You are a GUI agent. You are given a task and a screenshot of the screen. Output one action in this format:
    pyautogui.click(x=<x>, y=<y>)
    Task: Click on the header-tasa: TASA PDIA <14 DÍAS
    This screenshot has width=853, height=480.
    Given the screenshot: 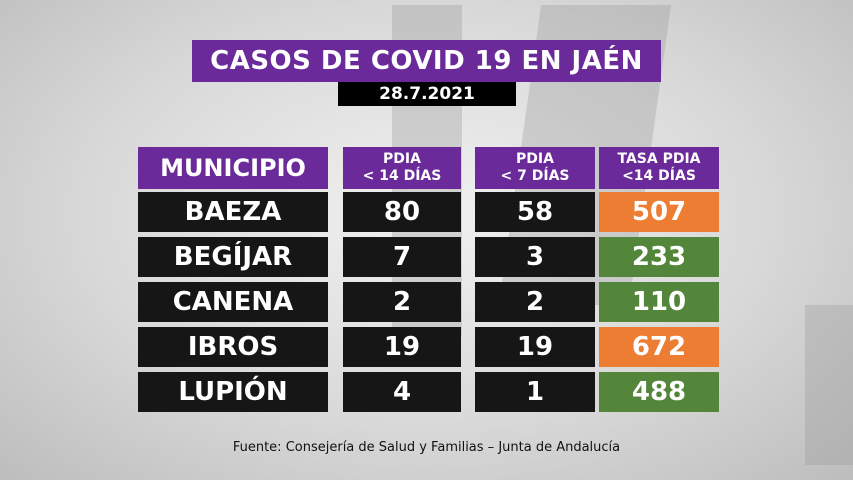 What is the action you would take?
    pyautogui.click(x=659, y=168)
    